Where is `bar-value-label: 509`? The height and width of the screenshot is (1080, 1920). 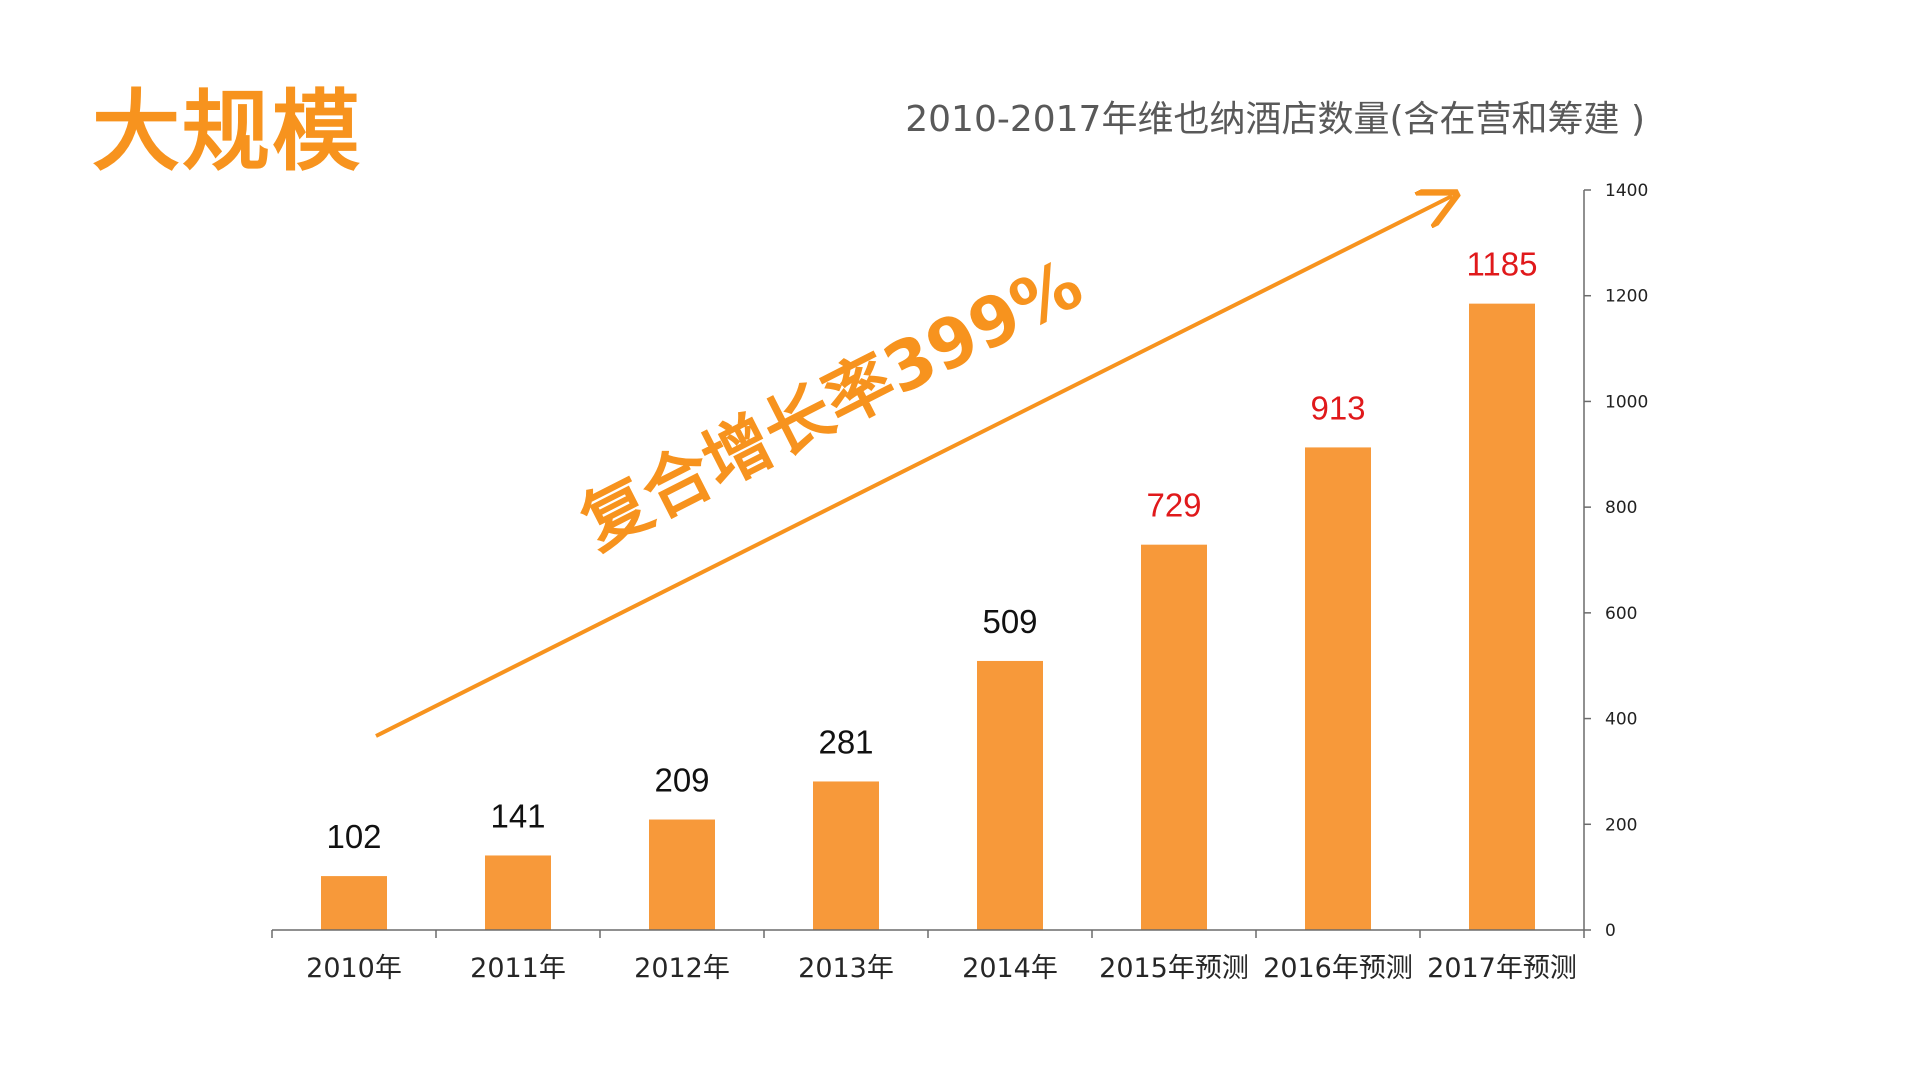
bar-value-label: 509 is located at coordinates (1009, 621).